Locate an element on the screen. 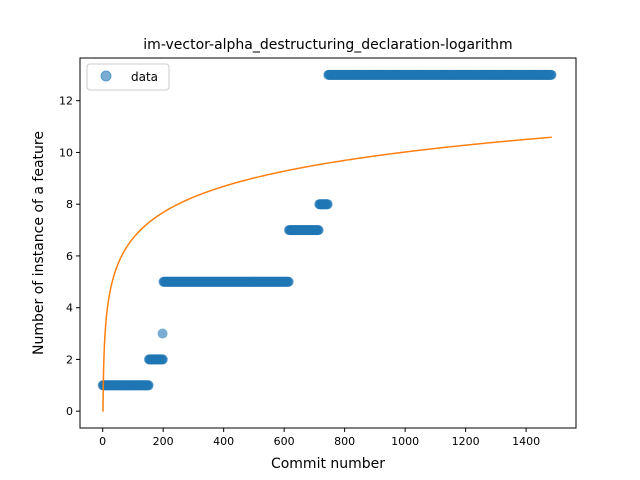 Image resolution: width=640 pixels, height=480 pixels. y-tick-label: 12 is located at coordinates (66, 101).